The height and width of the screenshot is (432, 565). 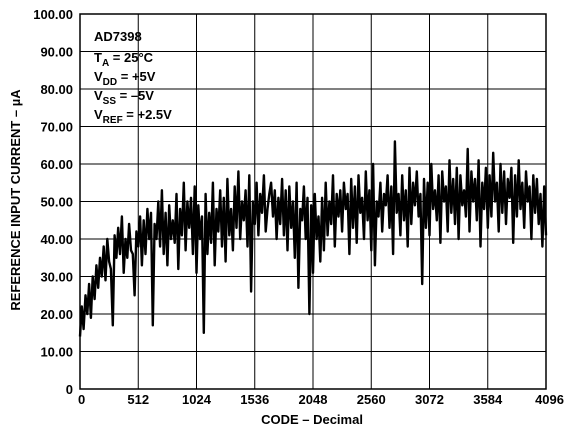 What do you see at coordinates (15, 200) in the screenshot?
I see `y-axis-label: REFERENCE INPUT CURRENT – µA` at bounding box center [15, 200].